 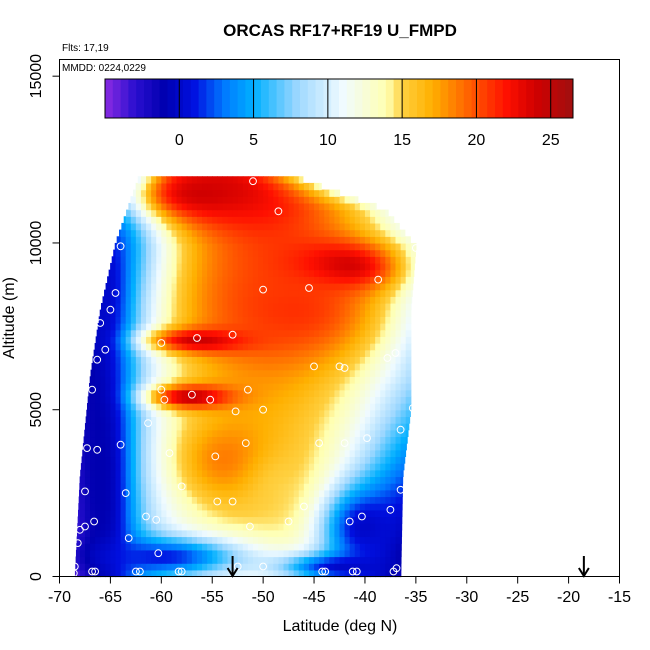 What do you see at coordinates (265, 98) in the screenshot?
I see `colorbar-segment` at bounding box center [265, 98].